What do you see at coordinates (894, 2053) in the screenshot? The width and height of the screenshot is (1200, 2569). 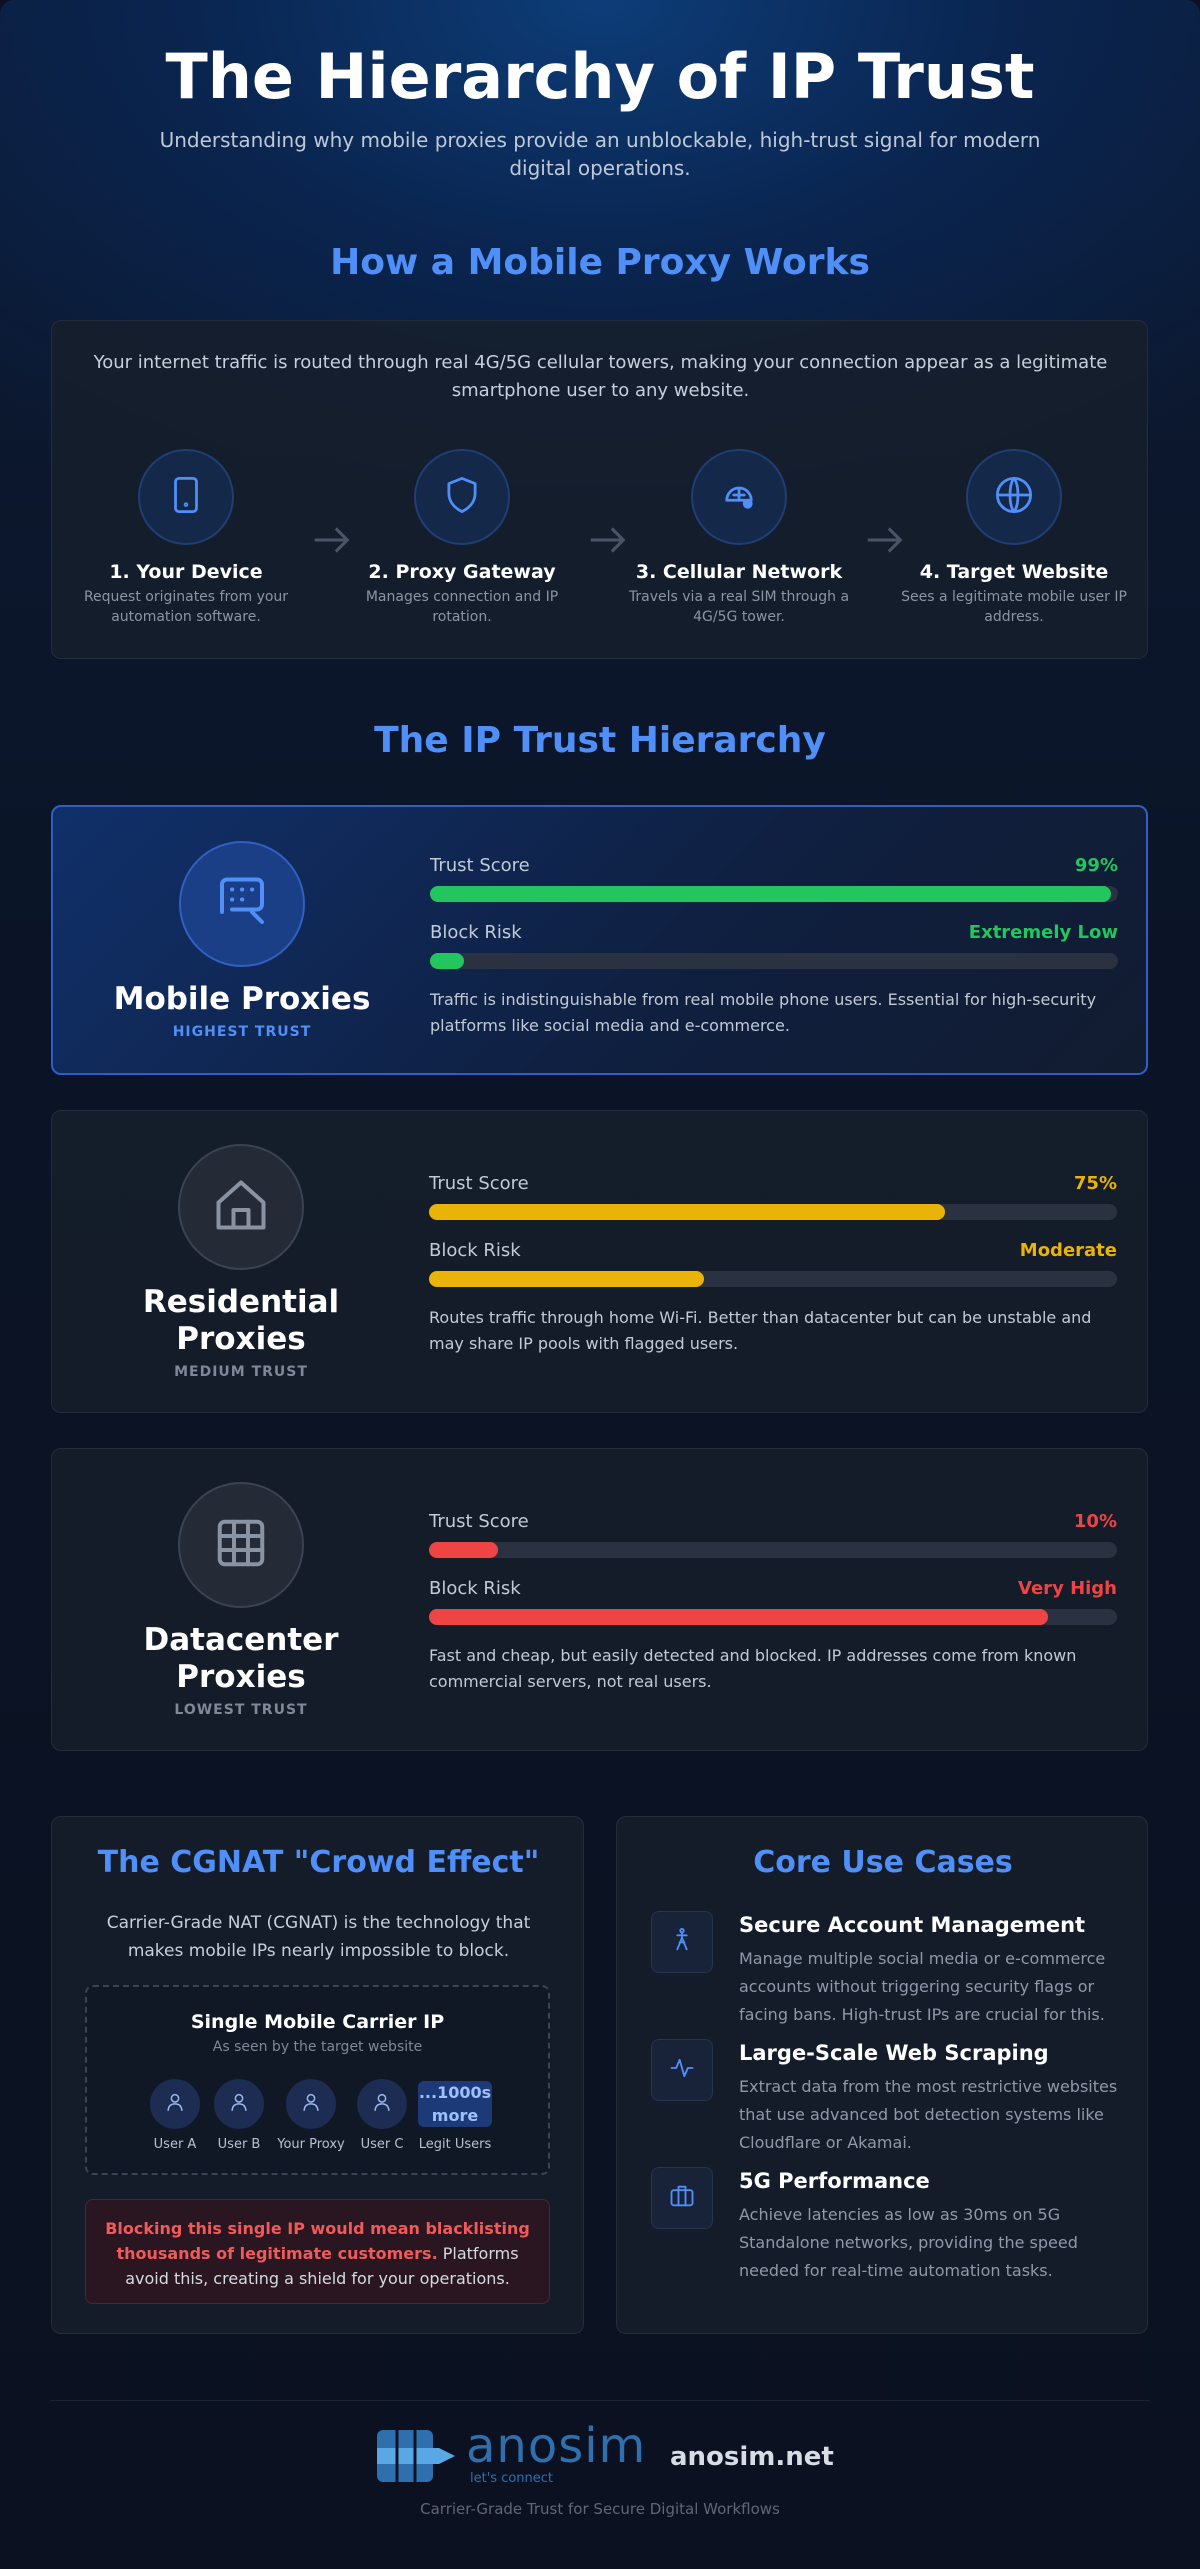 I see `use-case-title: Large-Scale Web Scraping` at bounding box center [894, 2053].